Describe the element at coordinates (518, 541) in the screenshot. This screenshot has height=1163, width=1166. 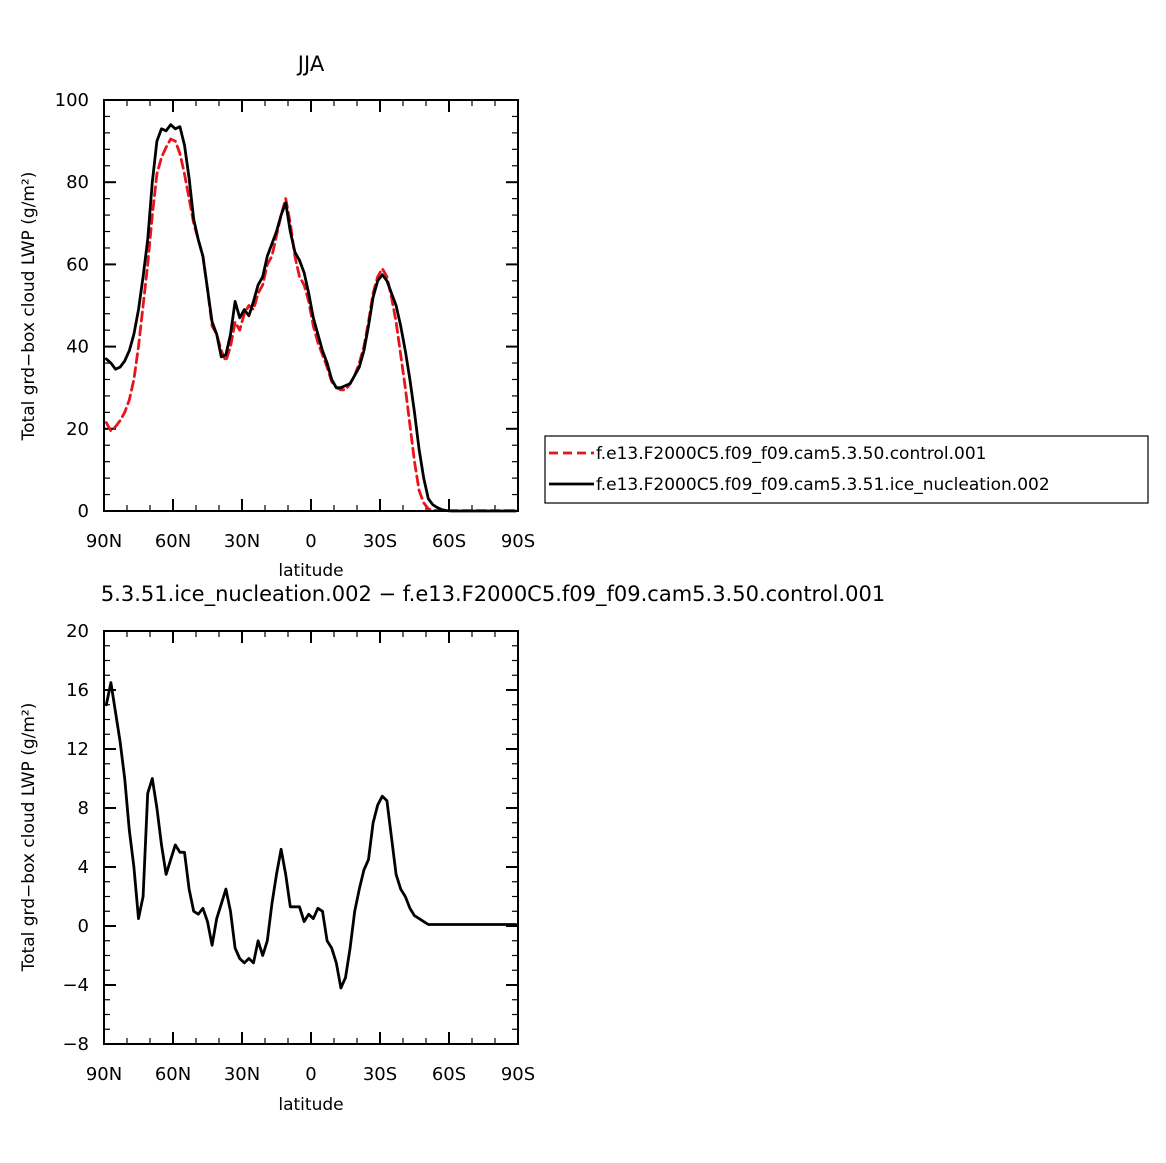
I see `top-x-tick-label: 90S` at that location.